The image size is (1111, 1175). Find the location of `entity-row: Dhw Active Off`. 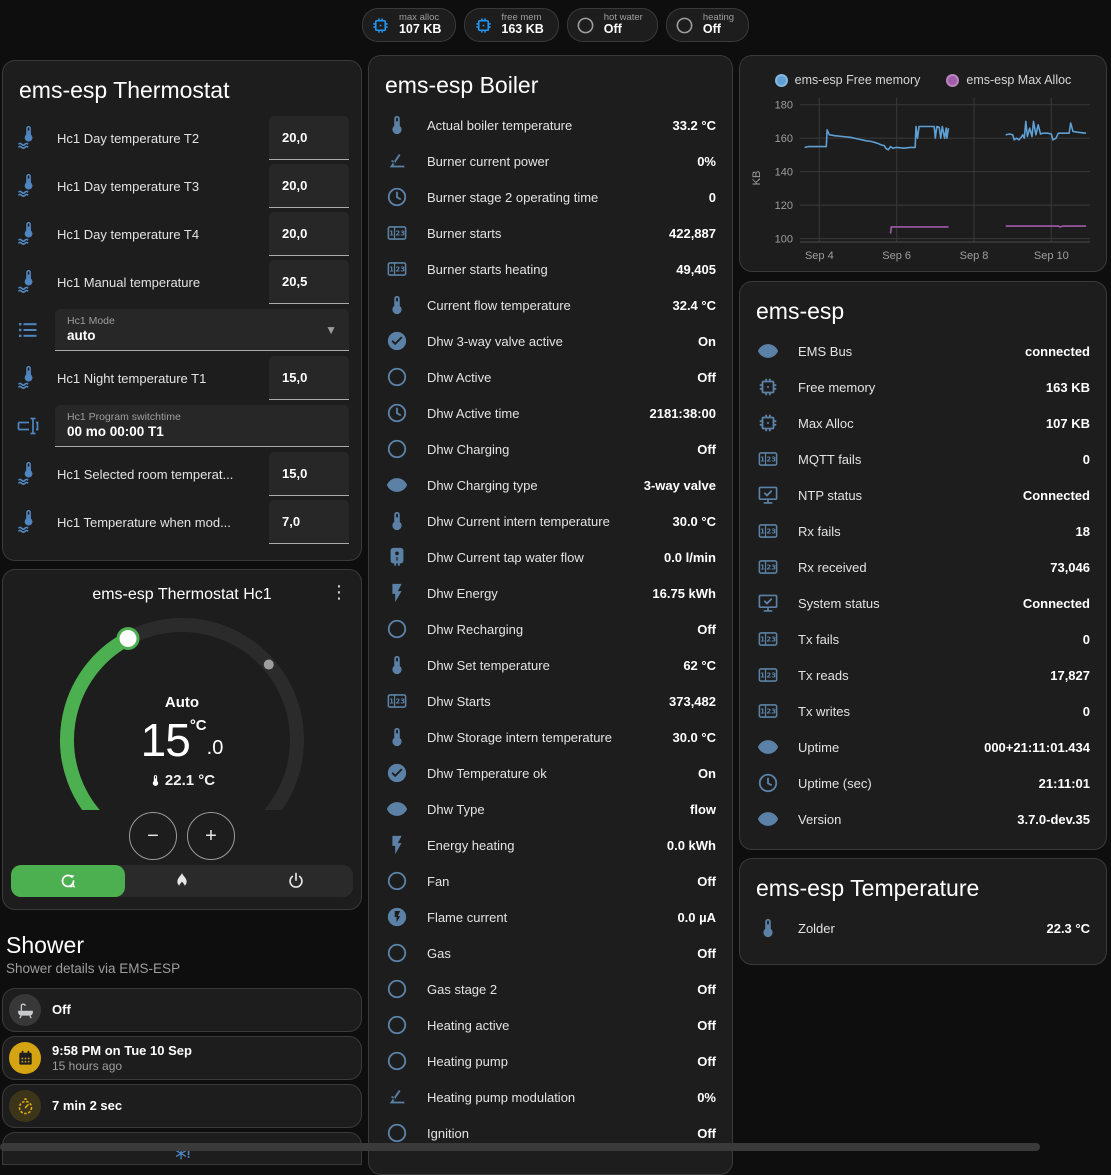

entity-row: Dhw Active Off is located at coordinates (550, 377).